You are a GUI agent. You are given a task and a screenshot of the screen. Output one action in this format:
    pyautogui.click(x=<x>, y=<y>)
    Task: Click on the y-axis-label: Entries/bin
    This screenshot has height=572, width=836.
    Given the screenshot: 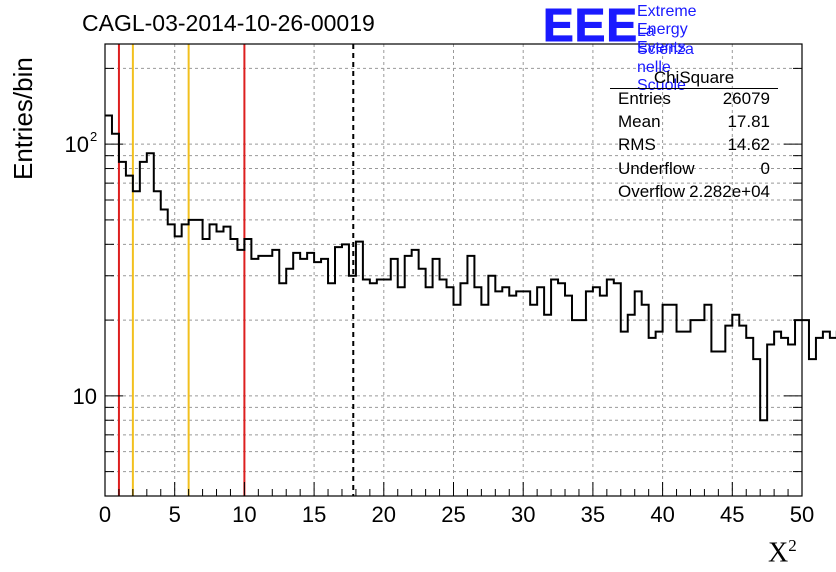 What is the action you would take?
    pyautogui.click(x=23, y=118)
    